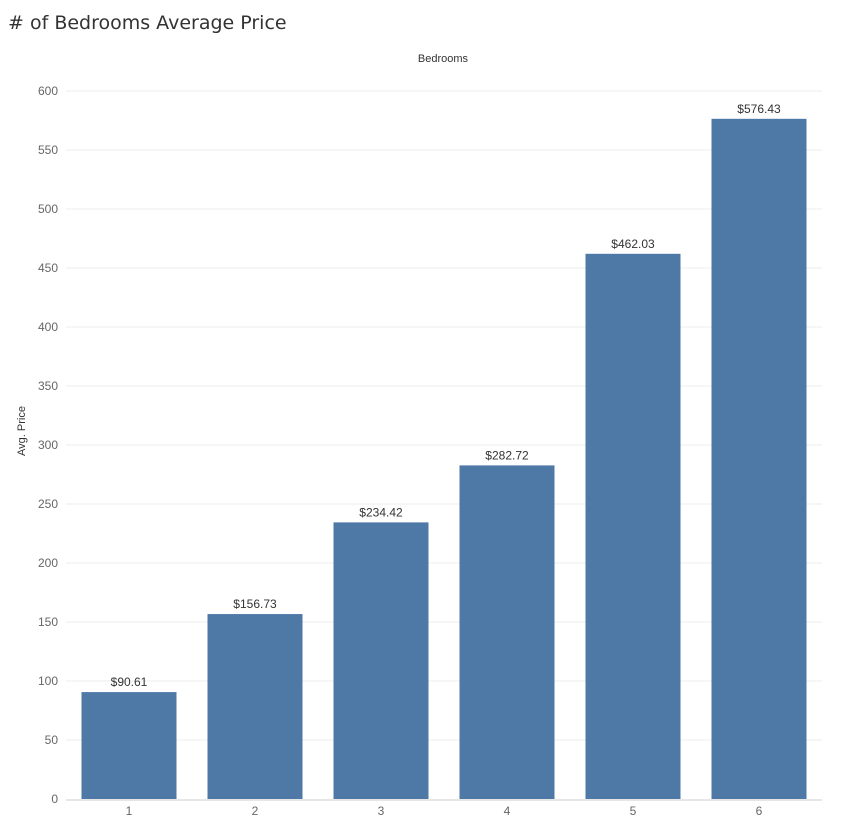 This screenshot has height=824, width=845. I want to click on x-tick-label: 5, so click(633, 811).